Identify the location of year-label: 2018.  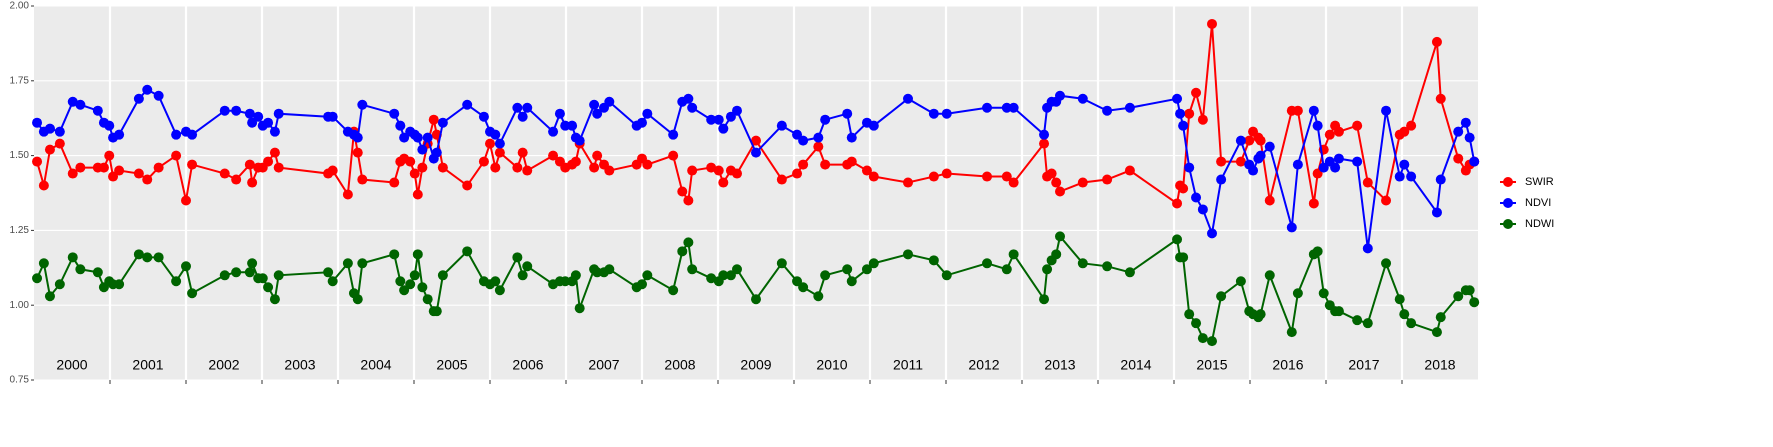
(1439, 365).